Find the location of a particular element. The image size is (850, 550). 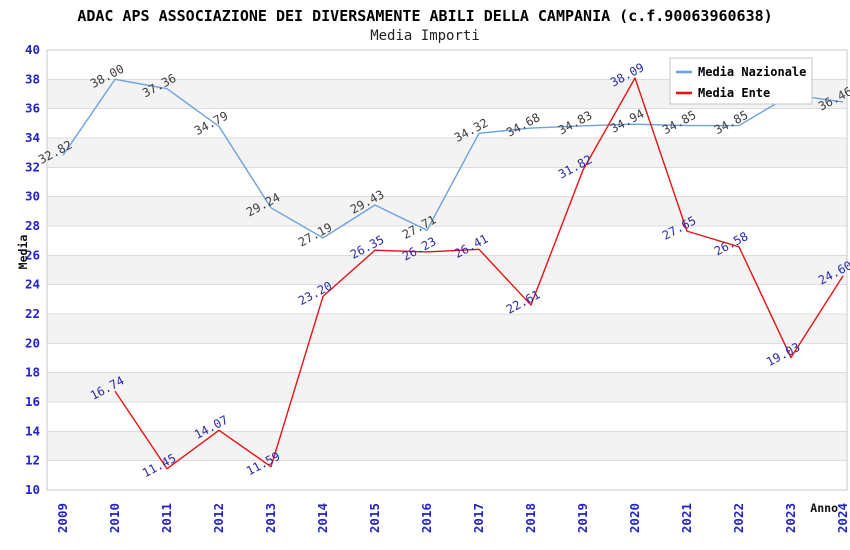

x-tick-label: 2014 is located at coordinates (322, 518).